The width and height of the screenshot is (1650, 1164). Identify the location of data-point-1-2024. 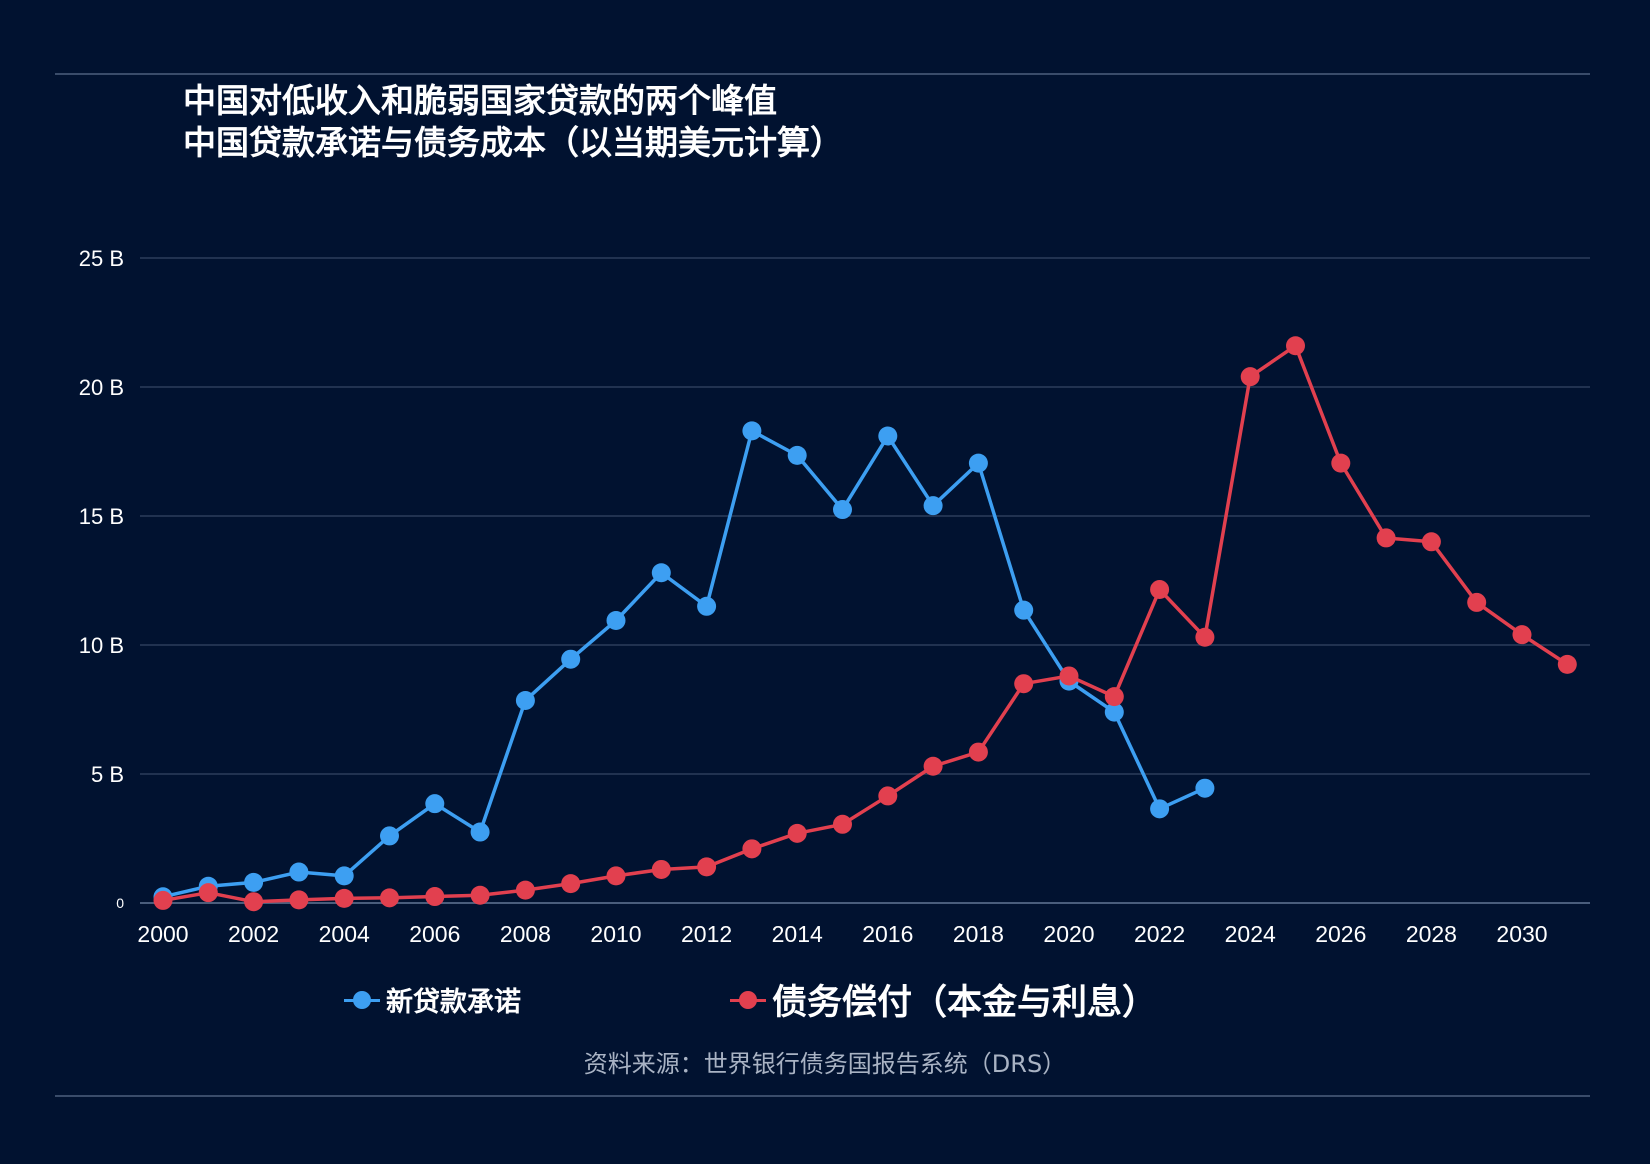
(1250, 377).